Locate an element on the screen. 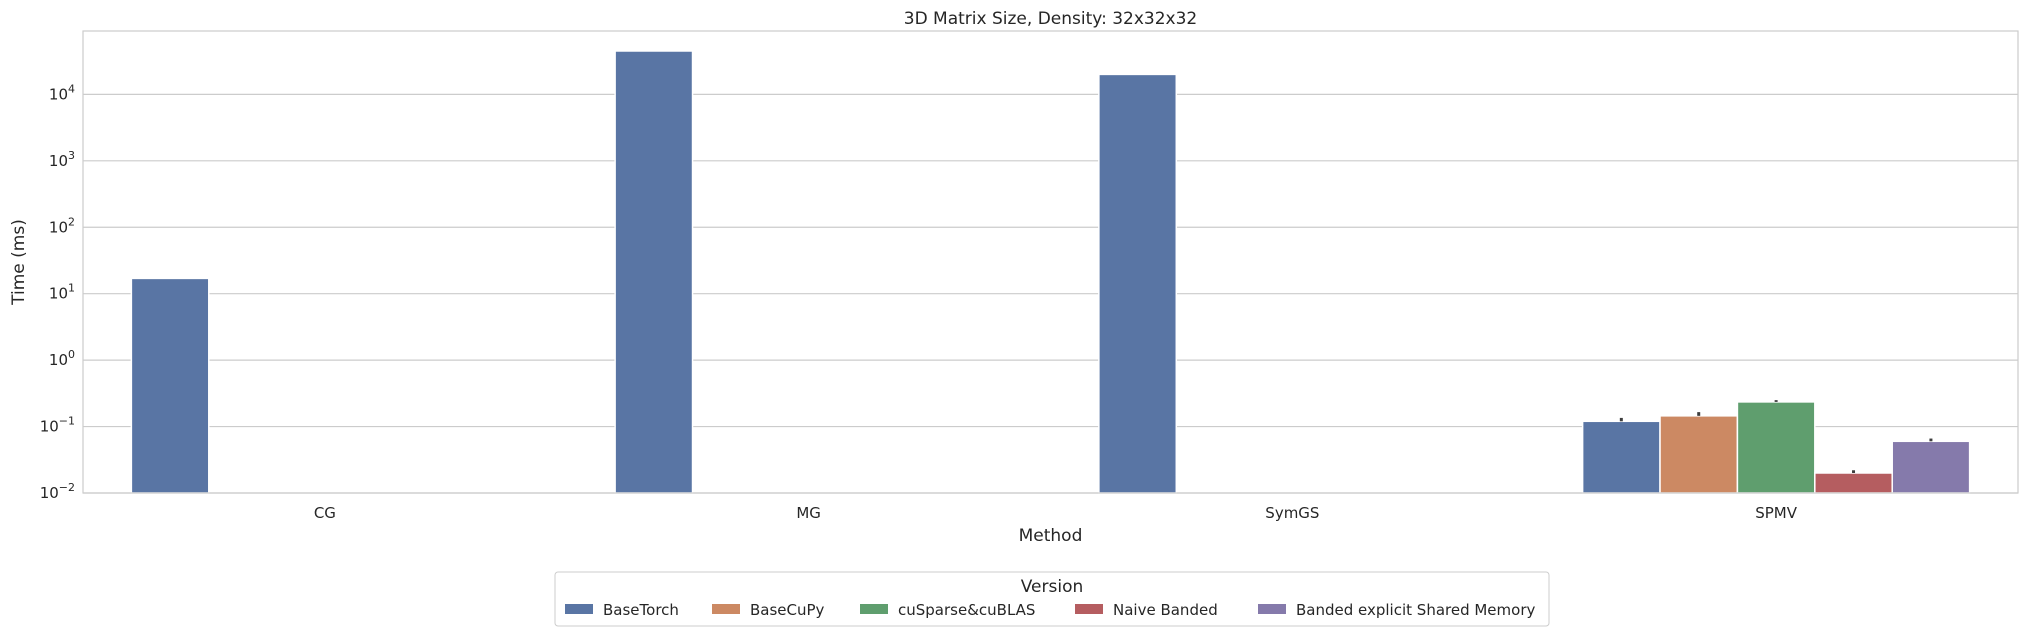 This screenshot has height=635, width=2030. y-tick-label: 10⁻² is located at coordinates (57, 491).